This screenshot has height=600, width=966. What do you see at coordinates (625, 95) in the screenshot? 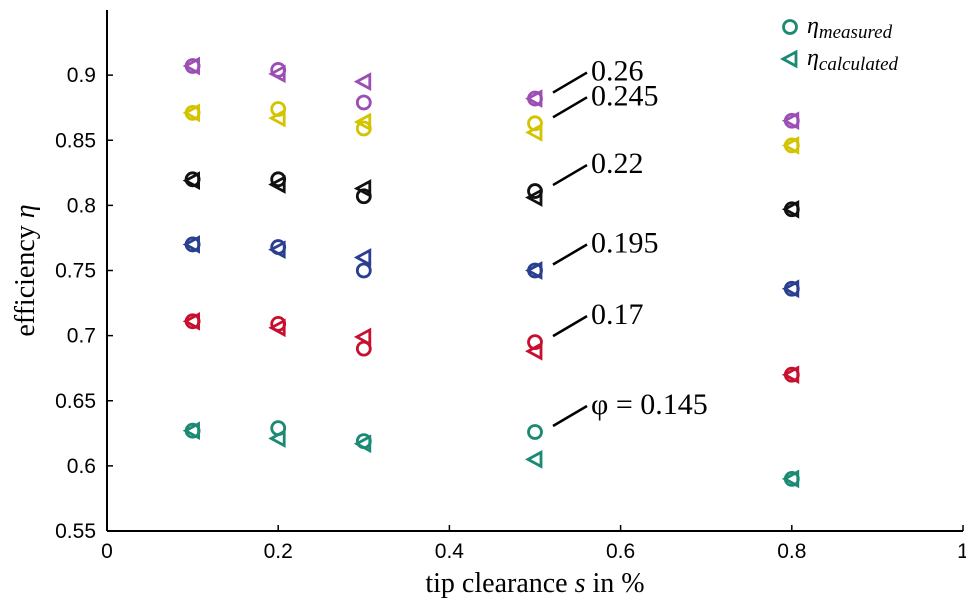
I see `flow-coefficient-label: 0.245` at bounding box center [625, 95].